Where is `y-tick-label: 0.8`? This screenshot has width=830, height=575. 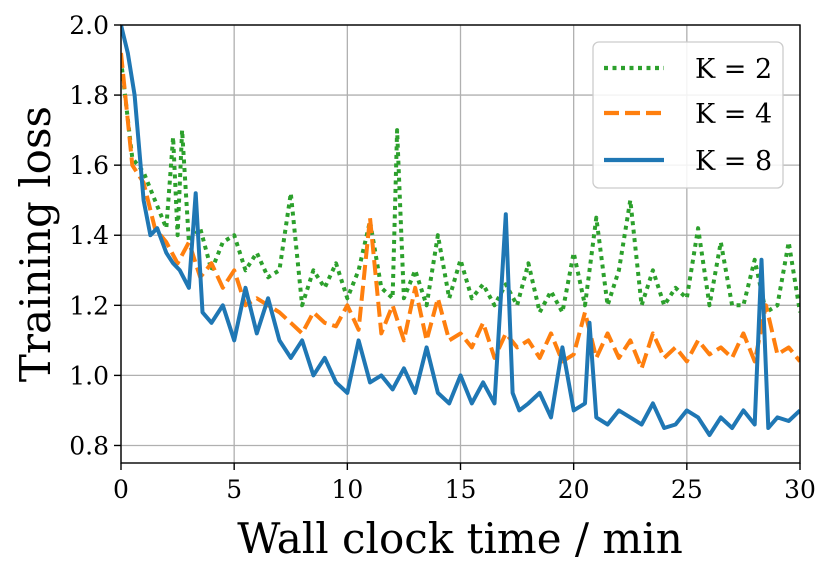 y-tick-label: 0.8 is located at coordinates (89, 445).